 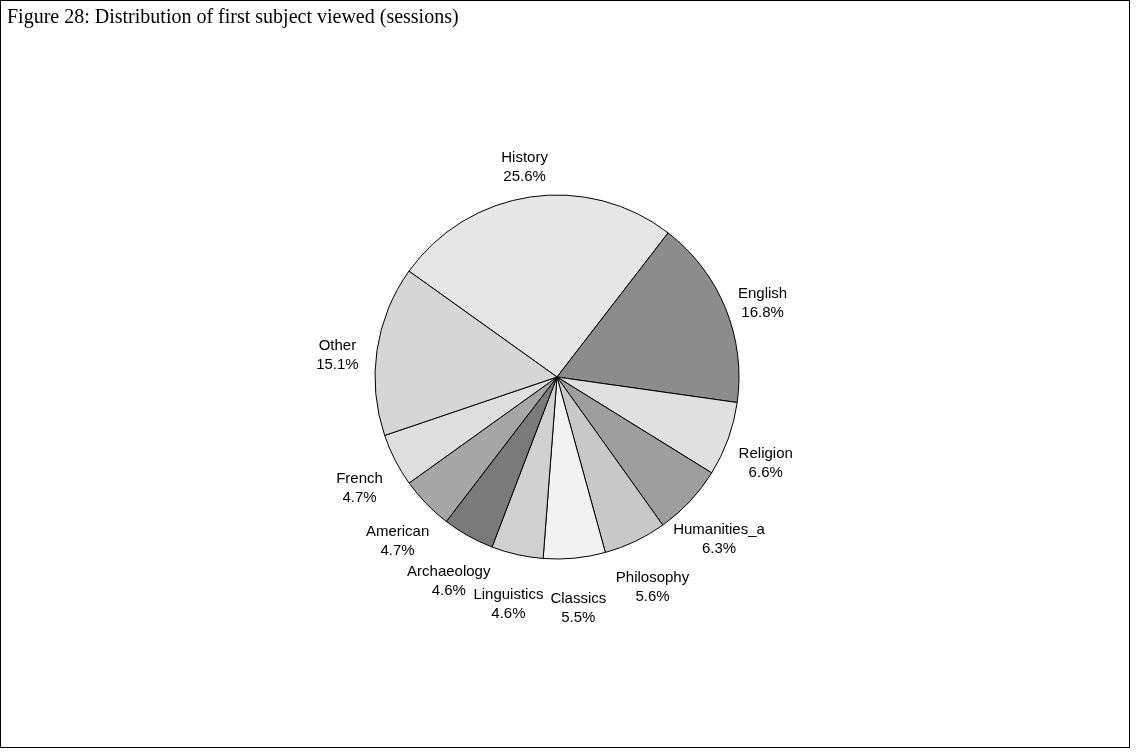 What do you see at coordinates (765, 452) in the screenshot?
I see `slice-label: Religion` at bounding box center [765, 452].